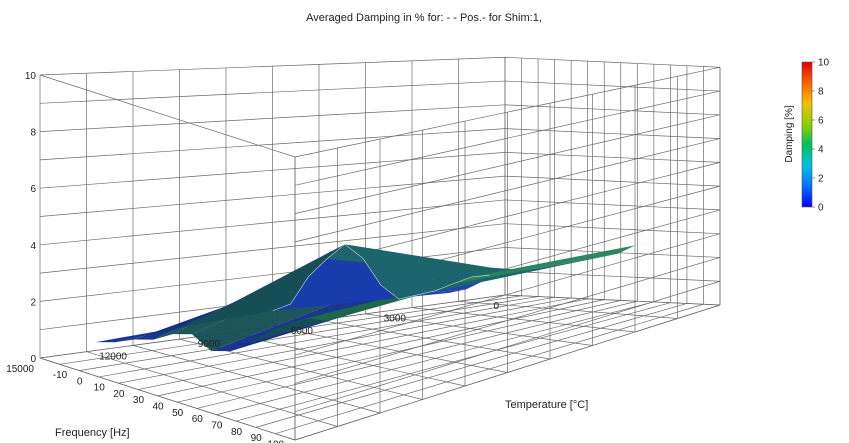 This screenshot has height=443, width=849. I want to click on temperature-tick-label: 90, so click(257, 438).